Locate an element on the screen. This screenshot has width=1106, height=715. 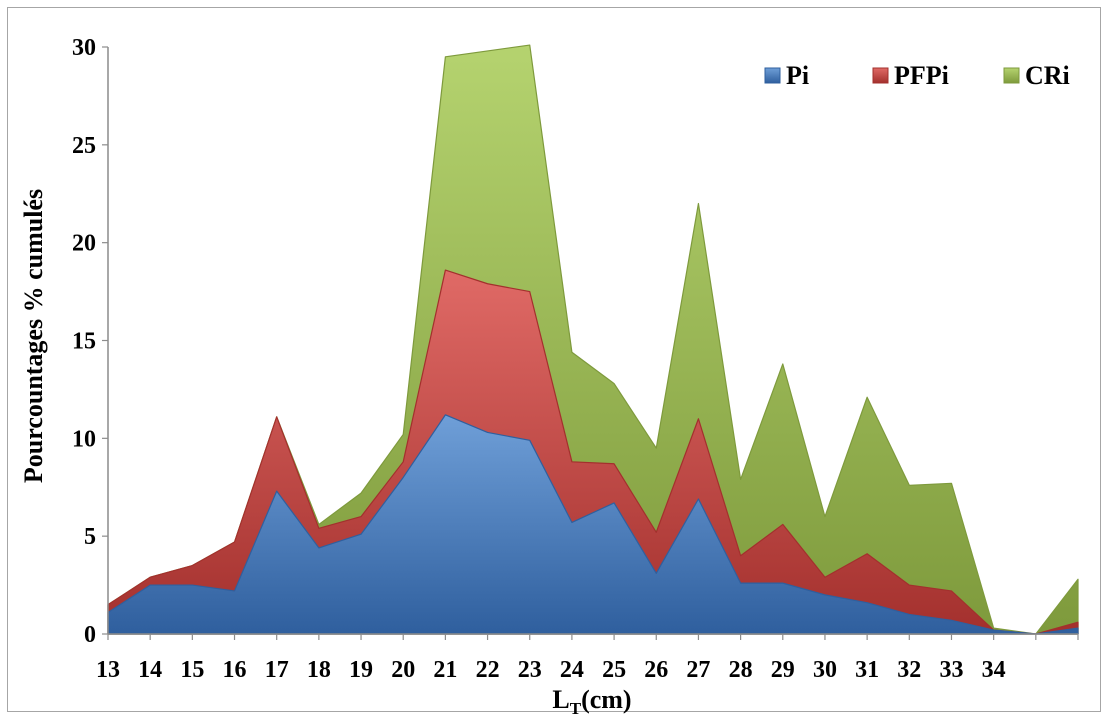
y-tick-label: 10 is located at coordinates (84, 439).